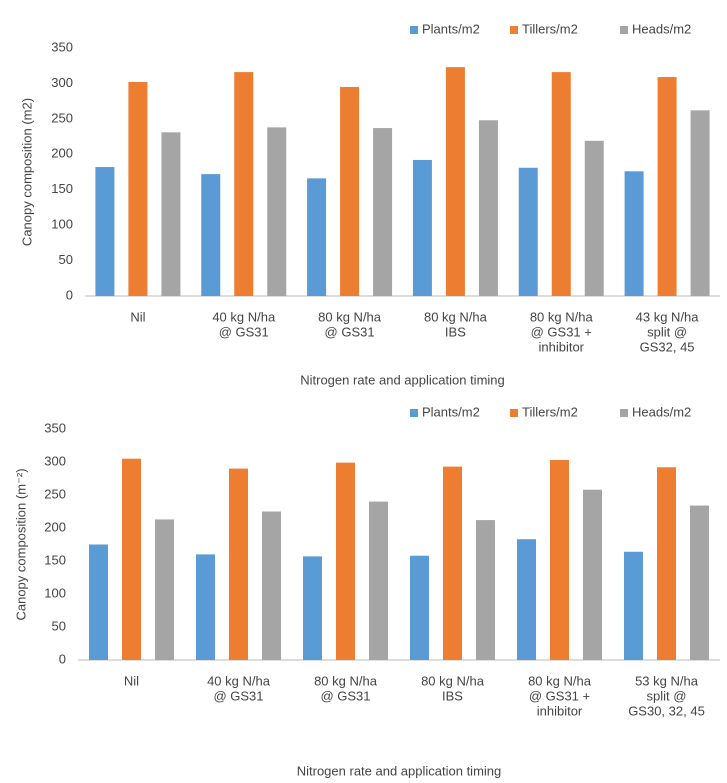 The image size is (727, 783). Describe the element at coordinates (666, 710) in the screenshot. I see `x-tick-label: GS30, 32, 45` at that location.